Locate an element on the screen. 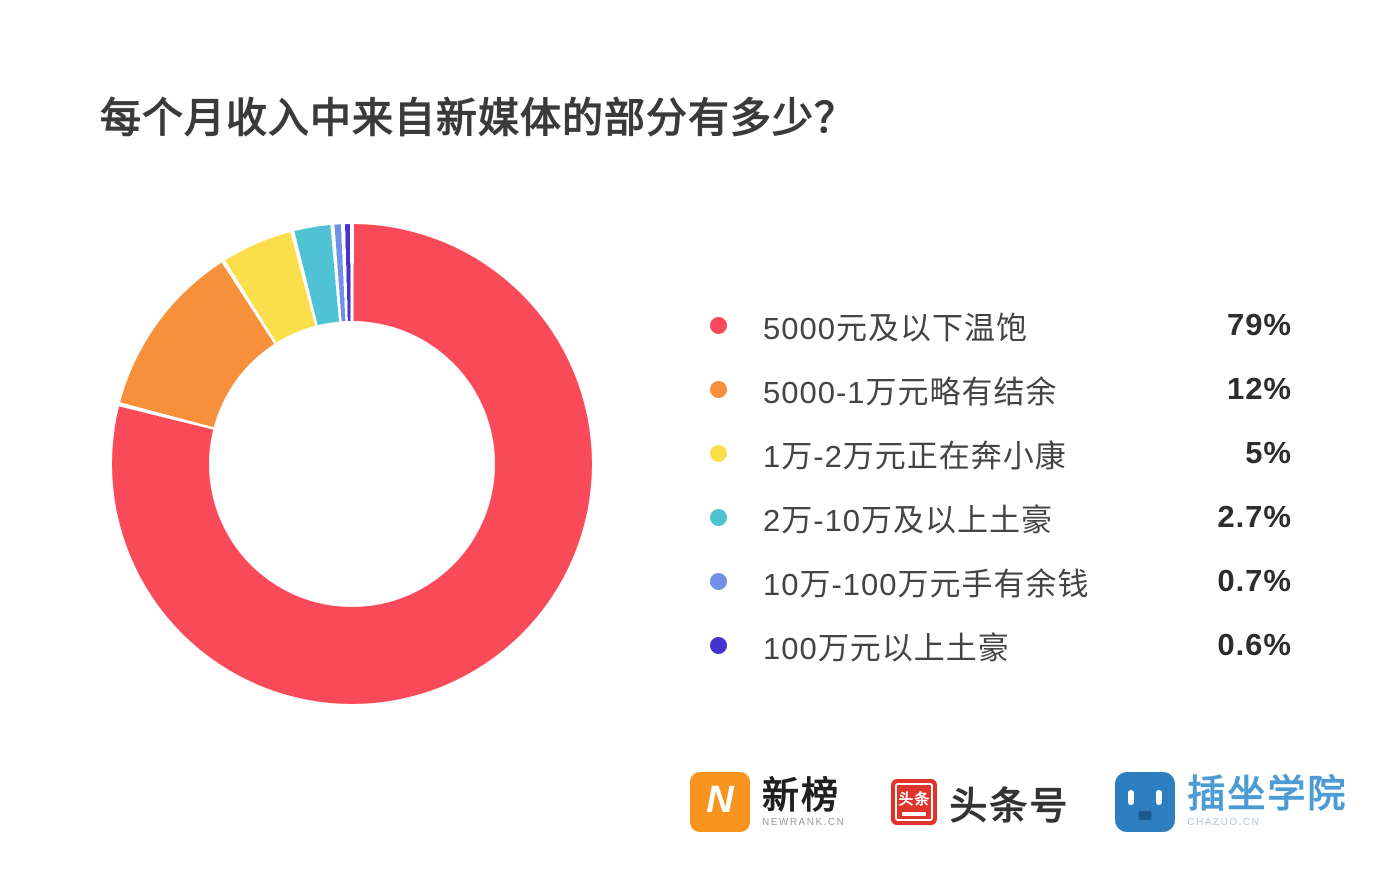 The width and height of the screenshot is (1399, 893). legend-item: 5000元及以下温饱 79% is located at coordinates (1001, 325).